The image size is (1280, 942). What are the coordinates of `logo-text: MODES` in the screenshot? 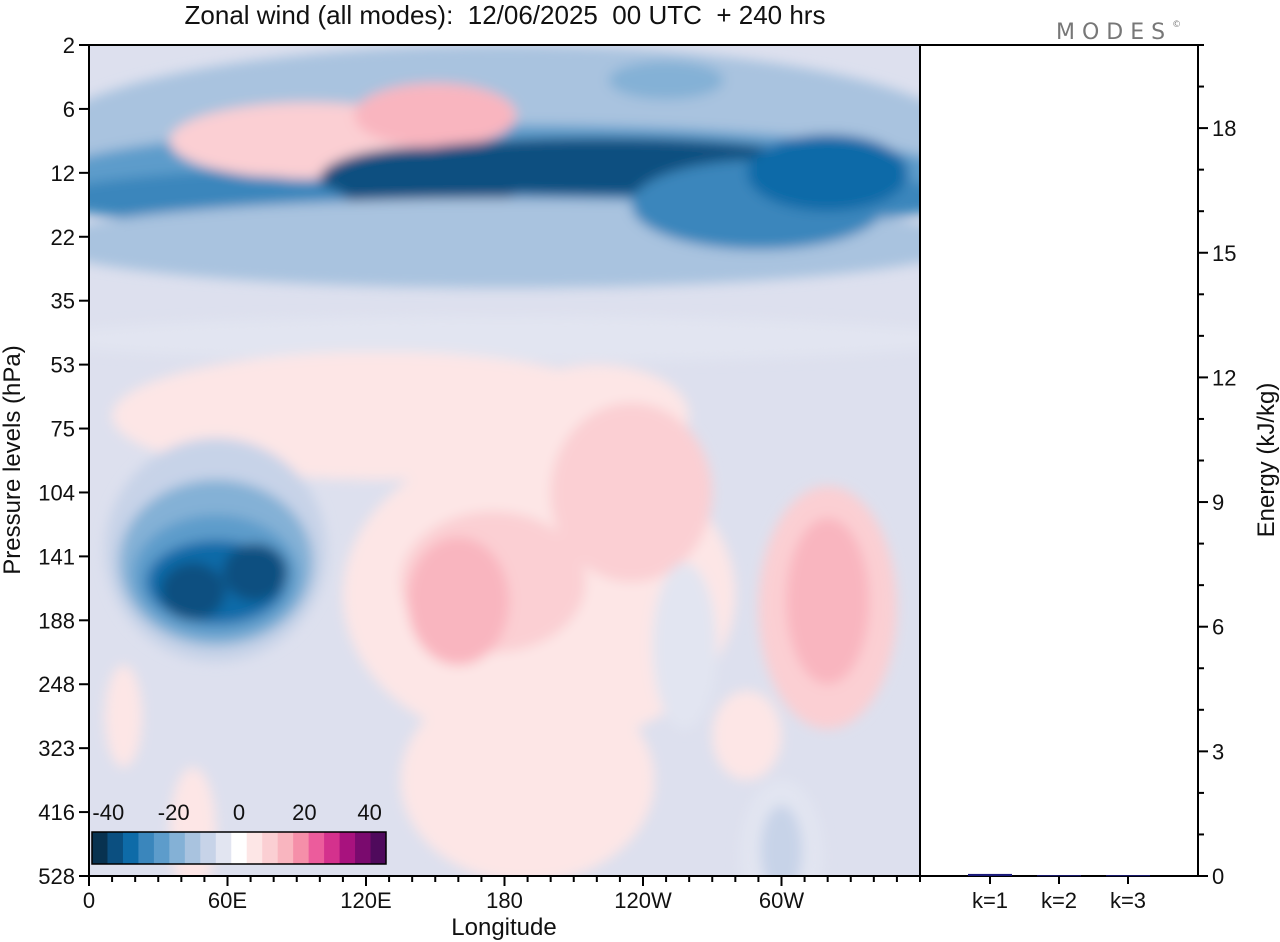 It's located at (1114, 32).